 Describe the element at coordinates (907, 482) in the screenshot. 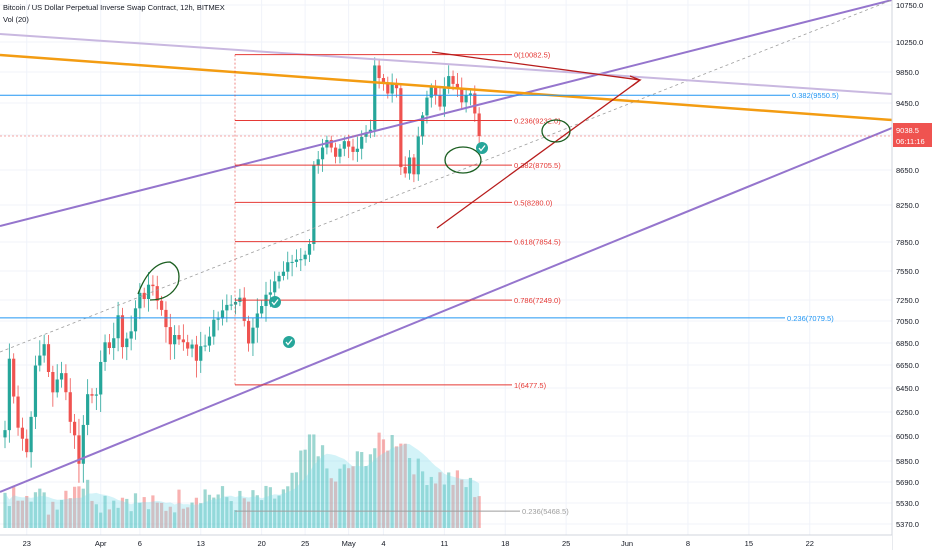

I see `price-tick-label: 5690.0` at that location.